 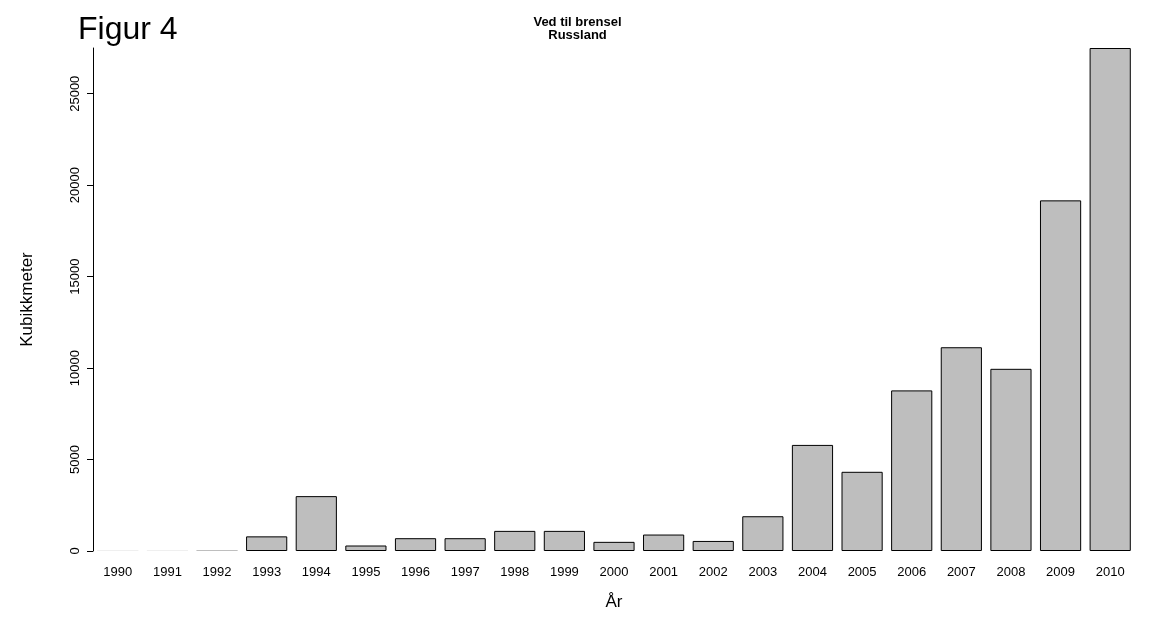 I want to click on chart-subtitle: Russland, so click(x=577, y=34).